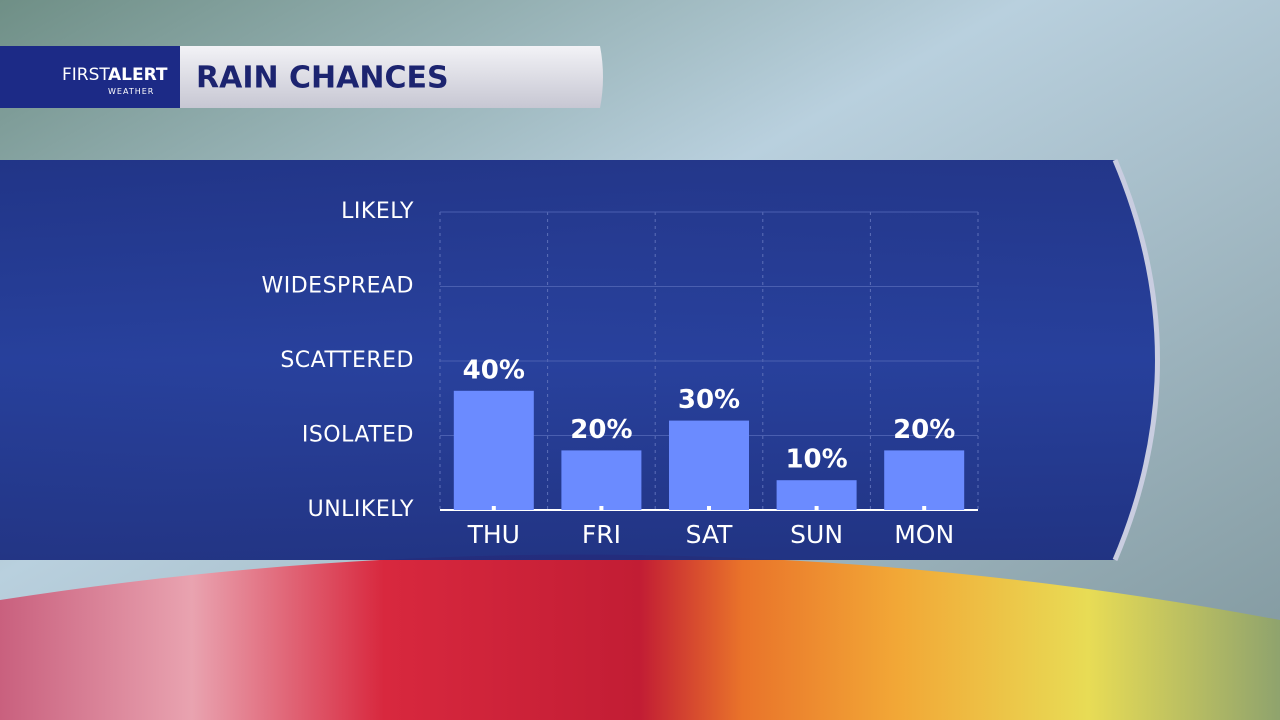 This screenshot has width=1280, height=720. Describe the element at coordinates (816, 534) in the screenshot. I see `x-tick-label: SUN` at that location.